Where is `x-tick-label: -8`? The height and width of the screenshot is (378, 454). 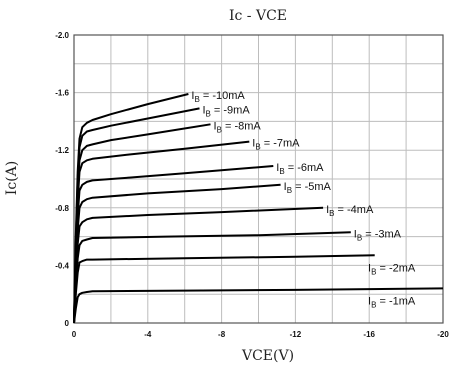 x-tick-label: -8 is located at coordinates (222, 334).